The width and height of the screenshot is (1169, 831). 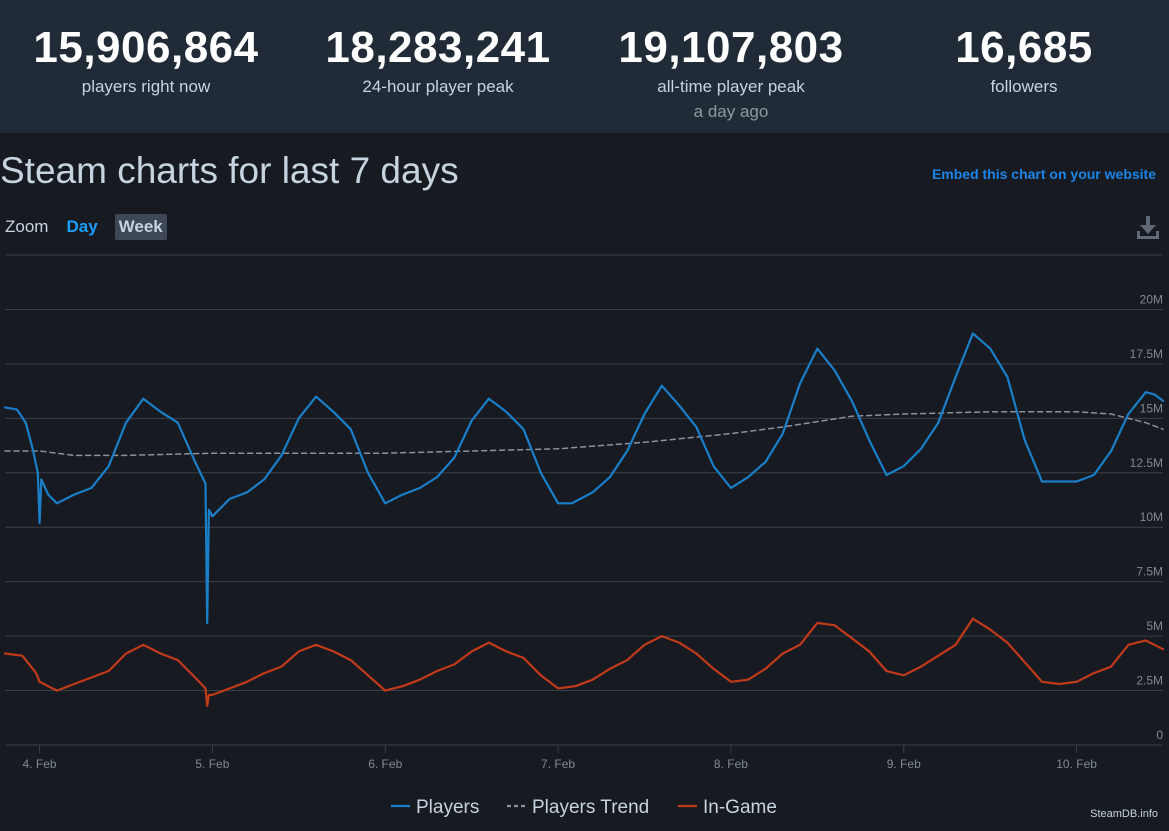 What do you see at coordinates (82, 226) in the screenshot?
I see `zoom-day-button: Day` at bounding box center [82, 226].